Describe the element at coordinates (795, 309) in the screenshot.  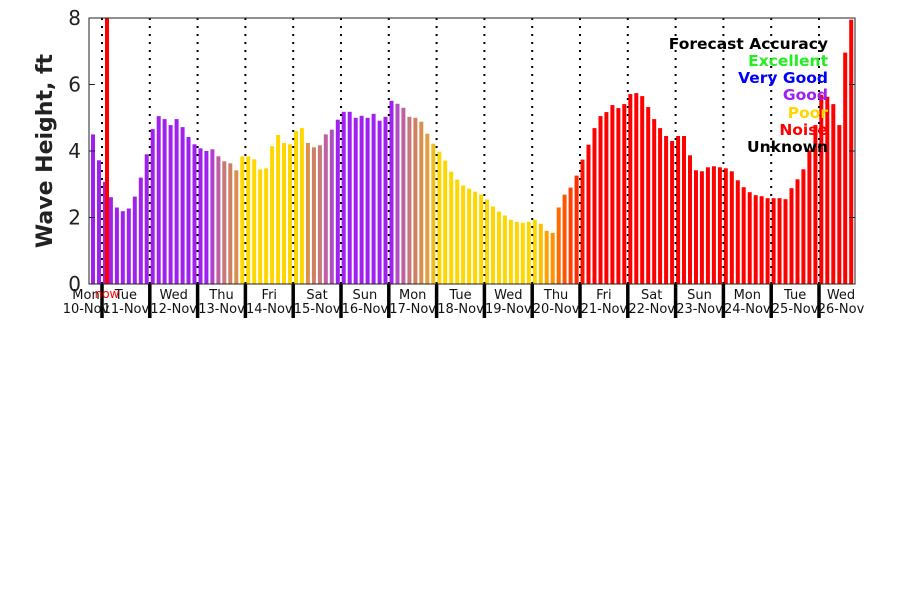
I see `x-day-date: 25-Nov` at that location.